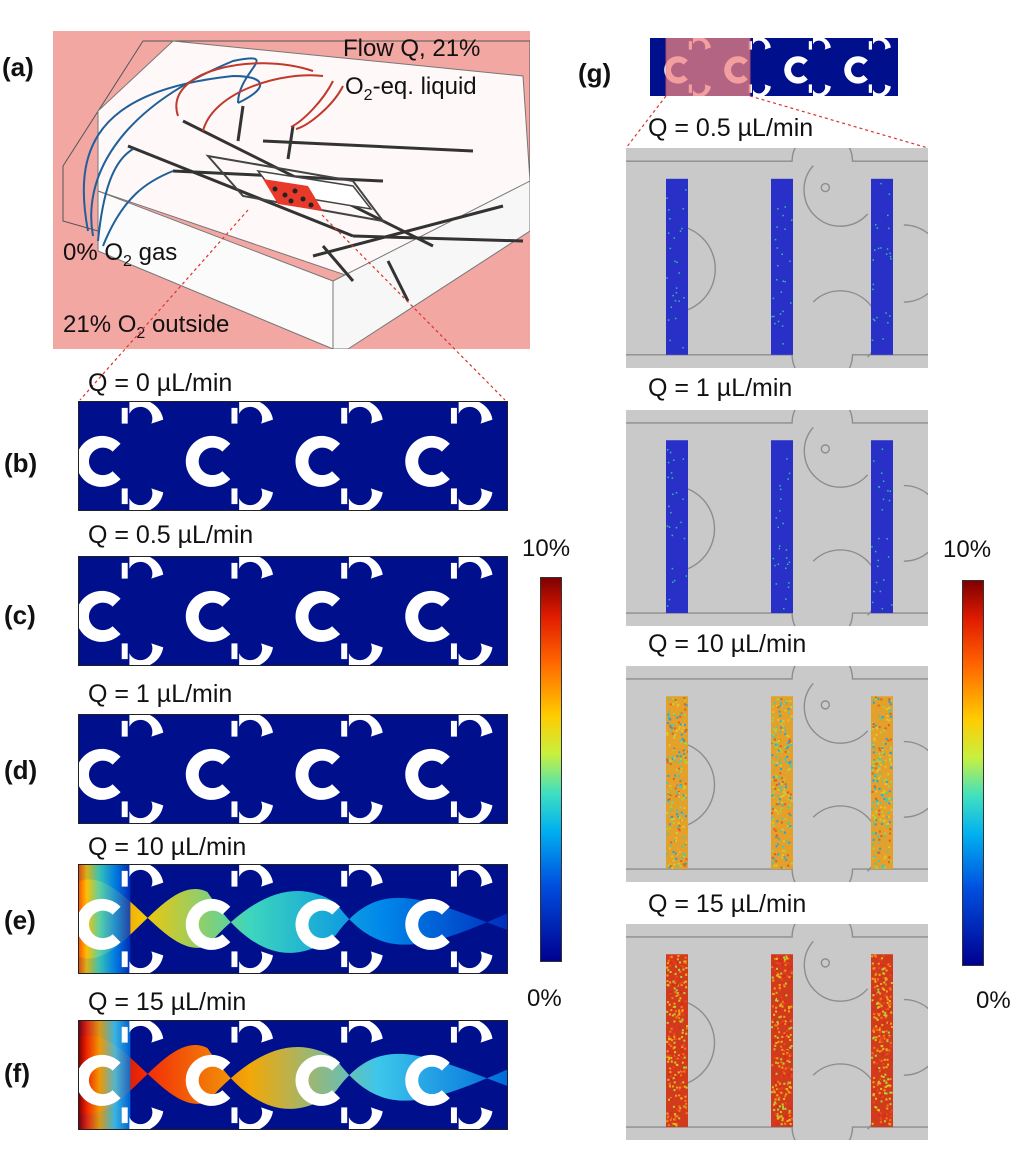 The height and width of the screenshot is (1150, 1024). What do you see at coordinates (727, 644) in the screenshot?
I see `q-label-g3: Q = 10 µL/min` at bounding box center [727, 644].